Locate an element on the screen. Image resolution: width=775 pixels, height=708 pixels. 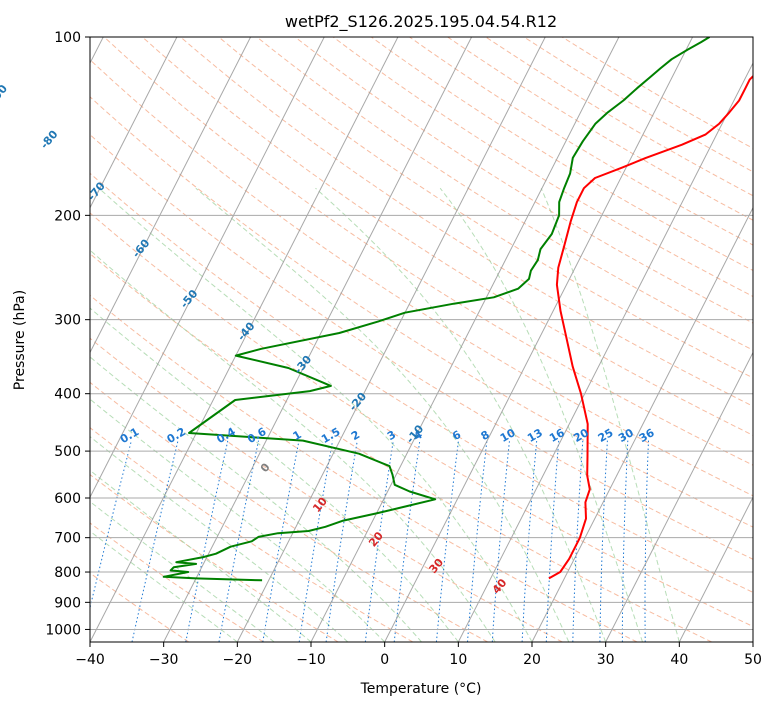
x-tick-label: −10 is located at coordinates (311, 660).